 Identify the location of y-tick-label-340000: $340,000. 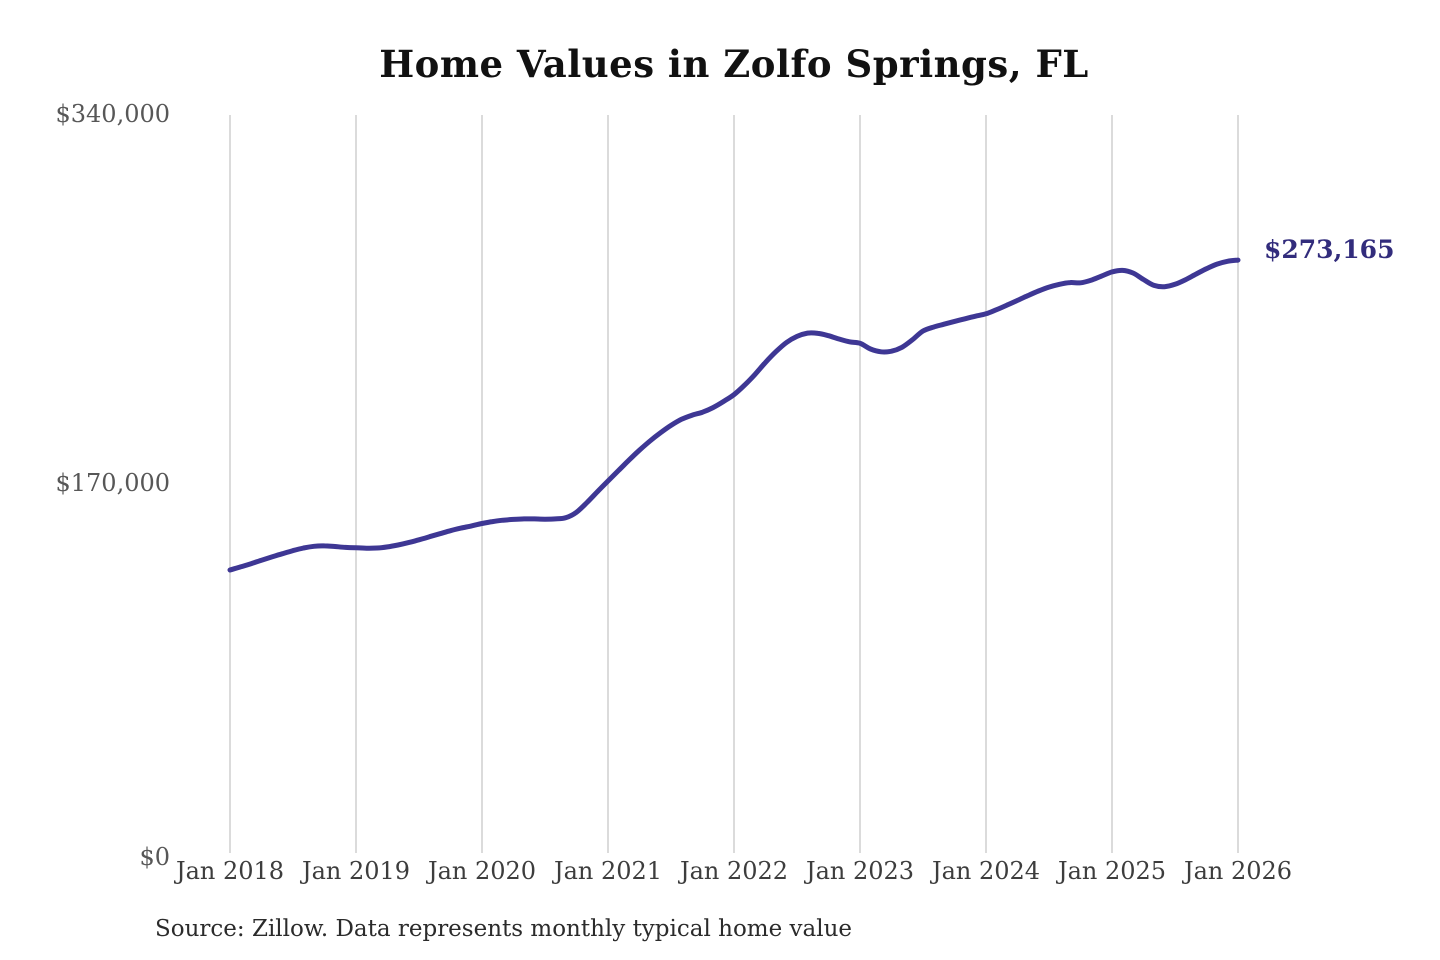
(112, 114).